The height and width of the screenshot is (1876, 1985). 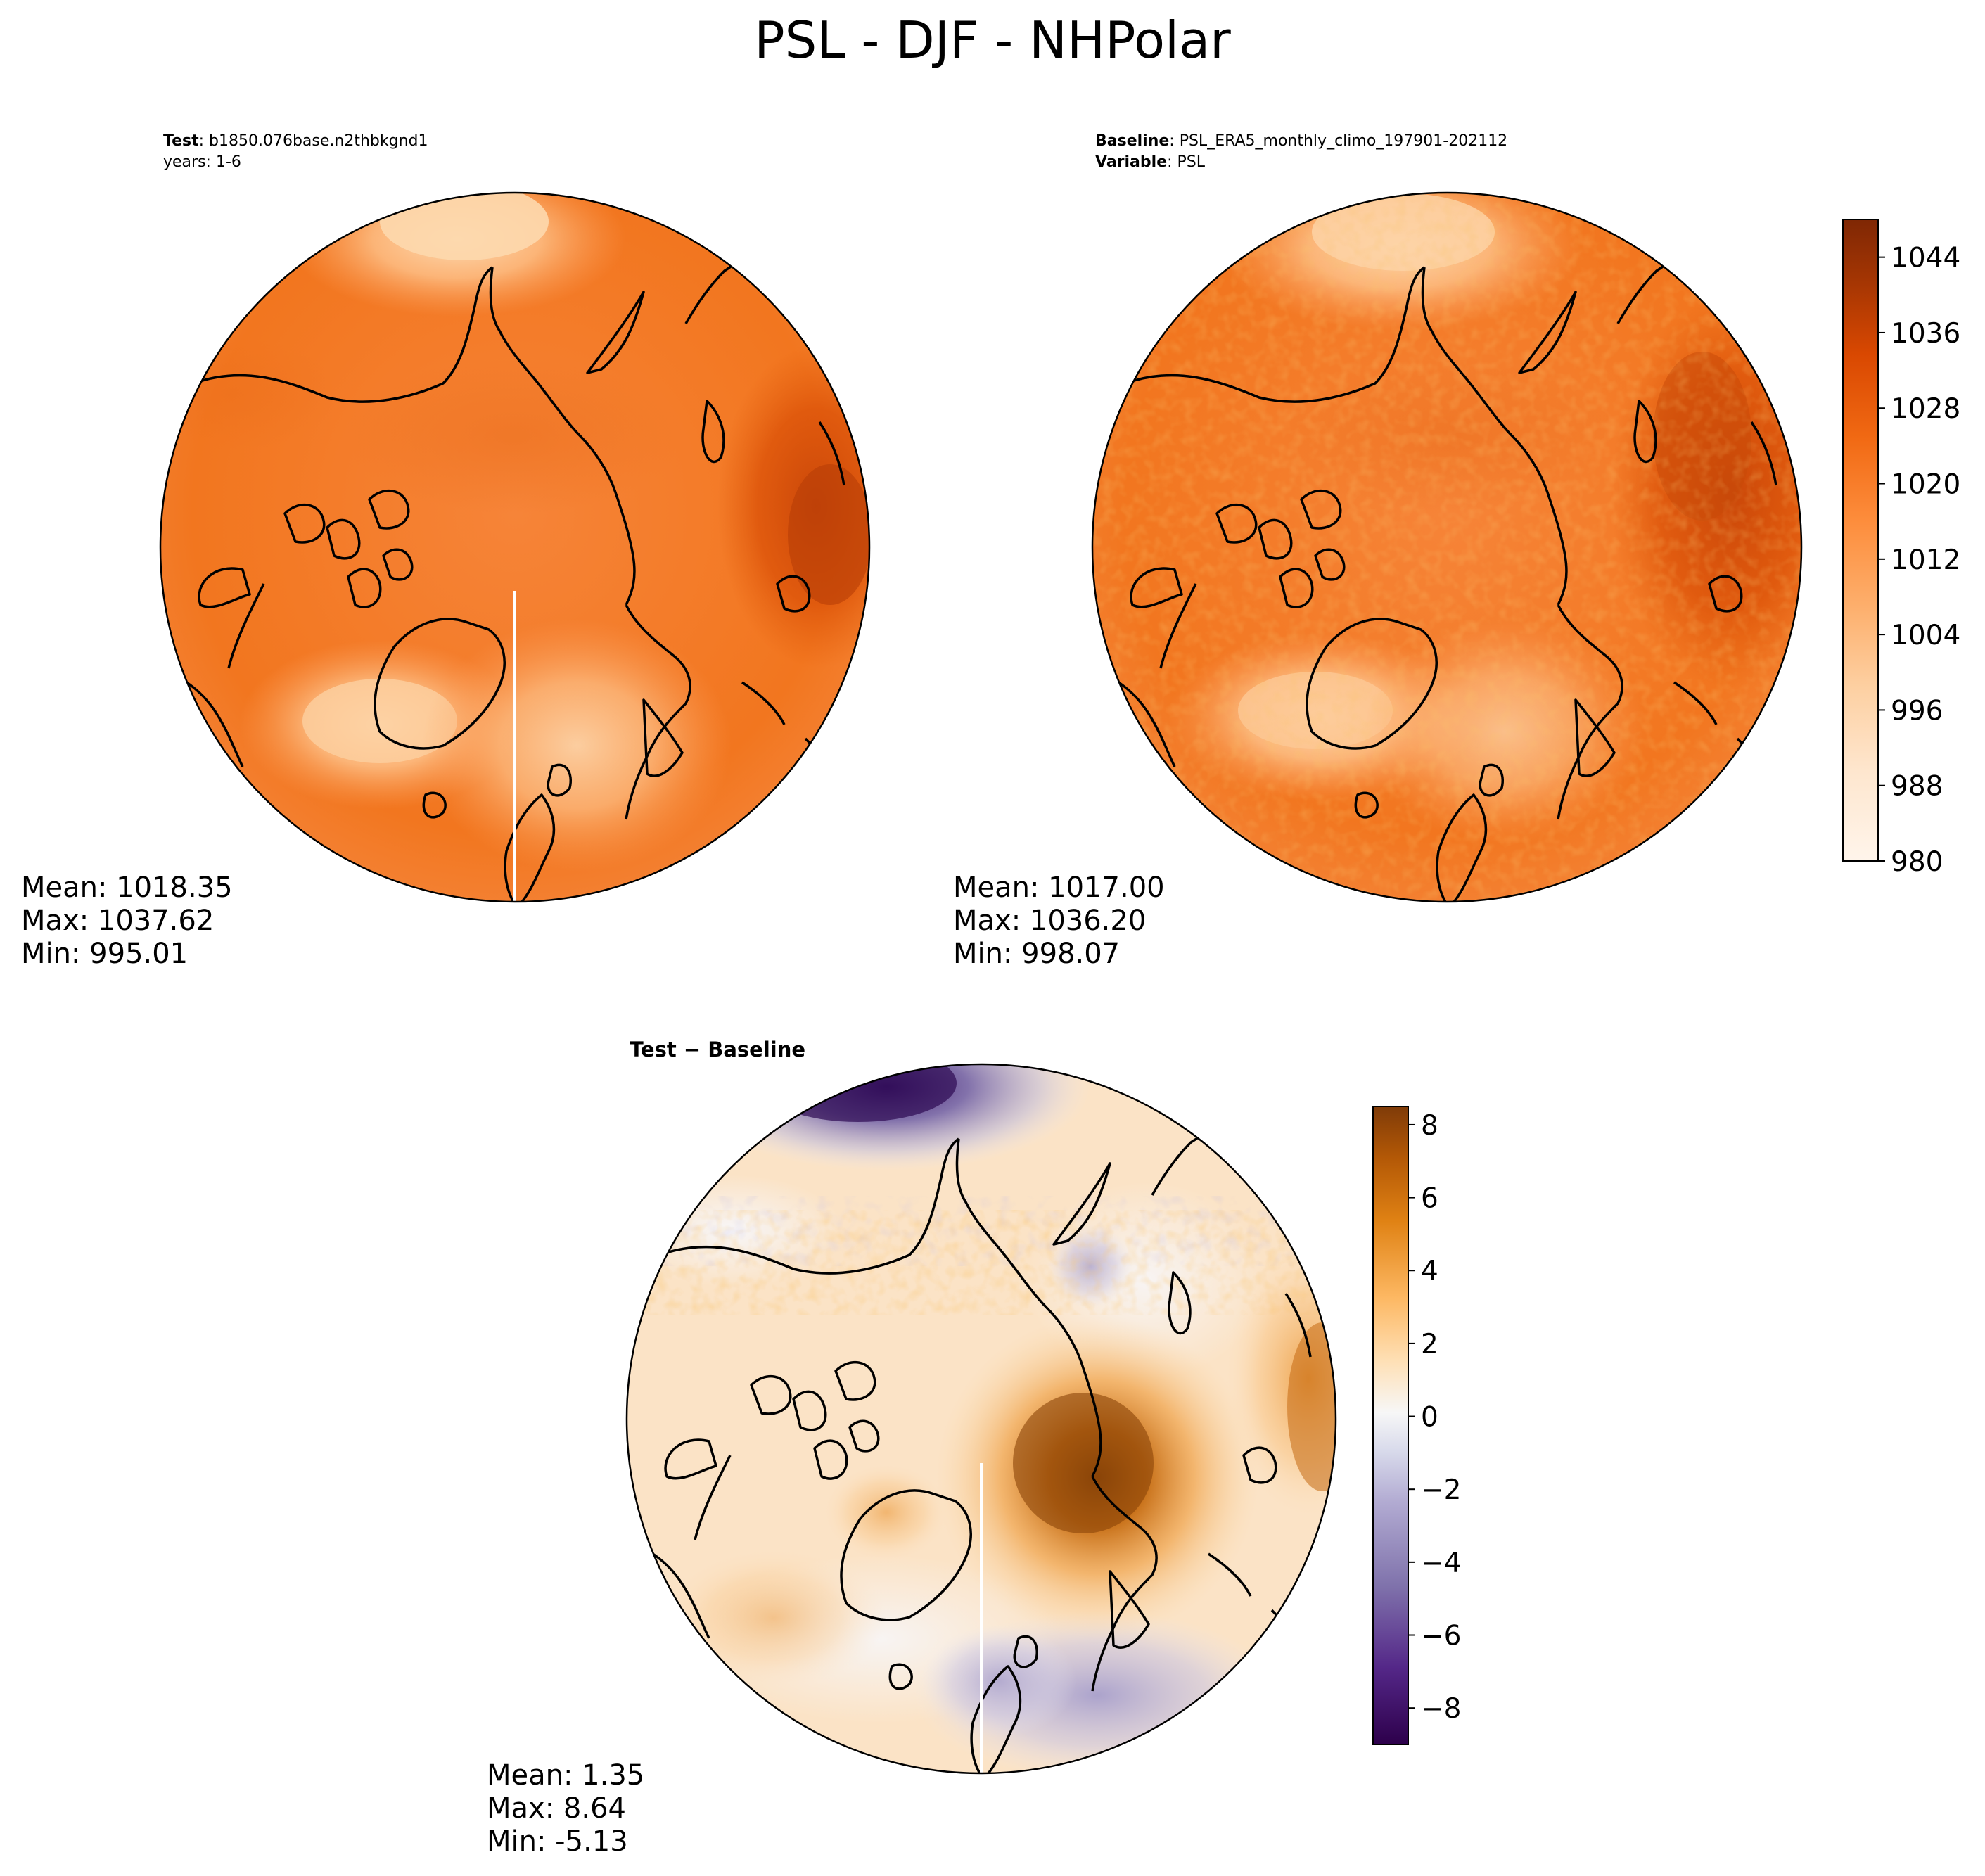 I want to click on test-map-boundary, so click(x=515, y=547).